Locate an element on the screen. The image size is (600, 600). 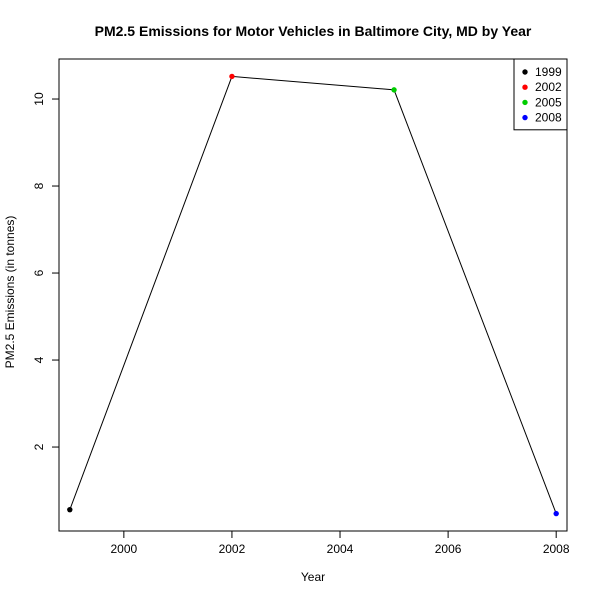
legend-label-1999: 1999 is located at coordinates (548, 72).